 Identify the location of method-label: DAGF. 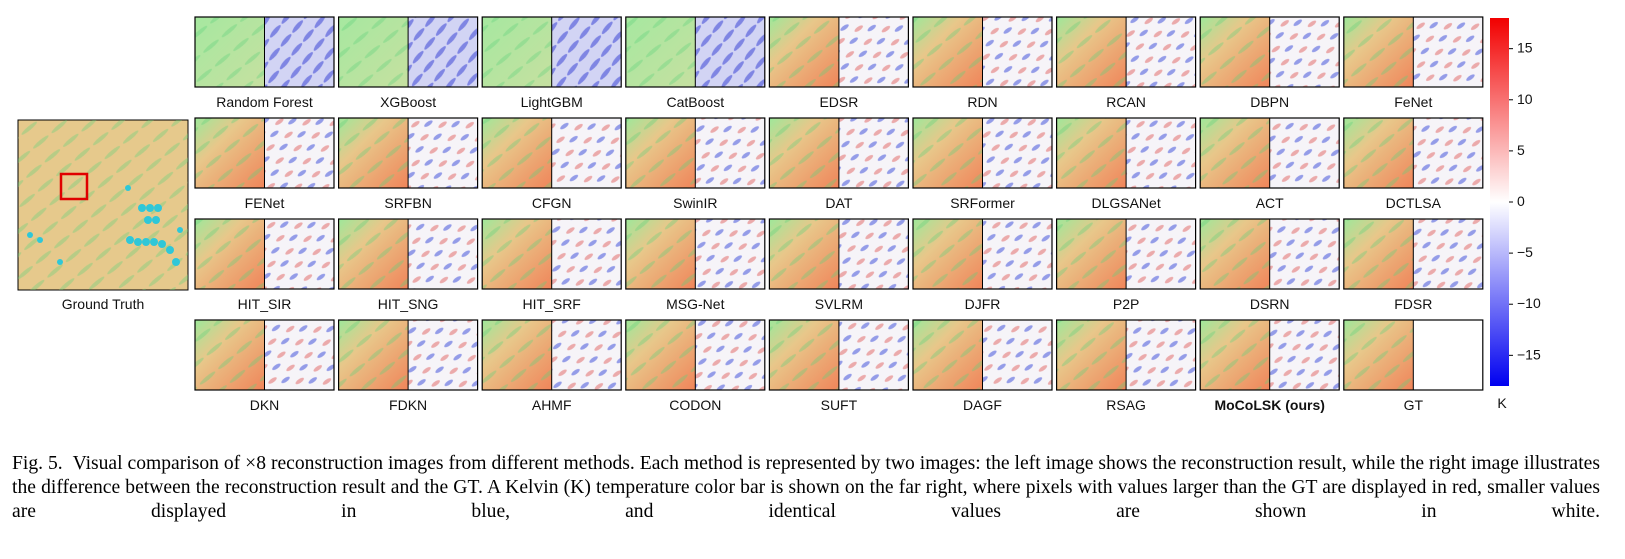
(982, 405).